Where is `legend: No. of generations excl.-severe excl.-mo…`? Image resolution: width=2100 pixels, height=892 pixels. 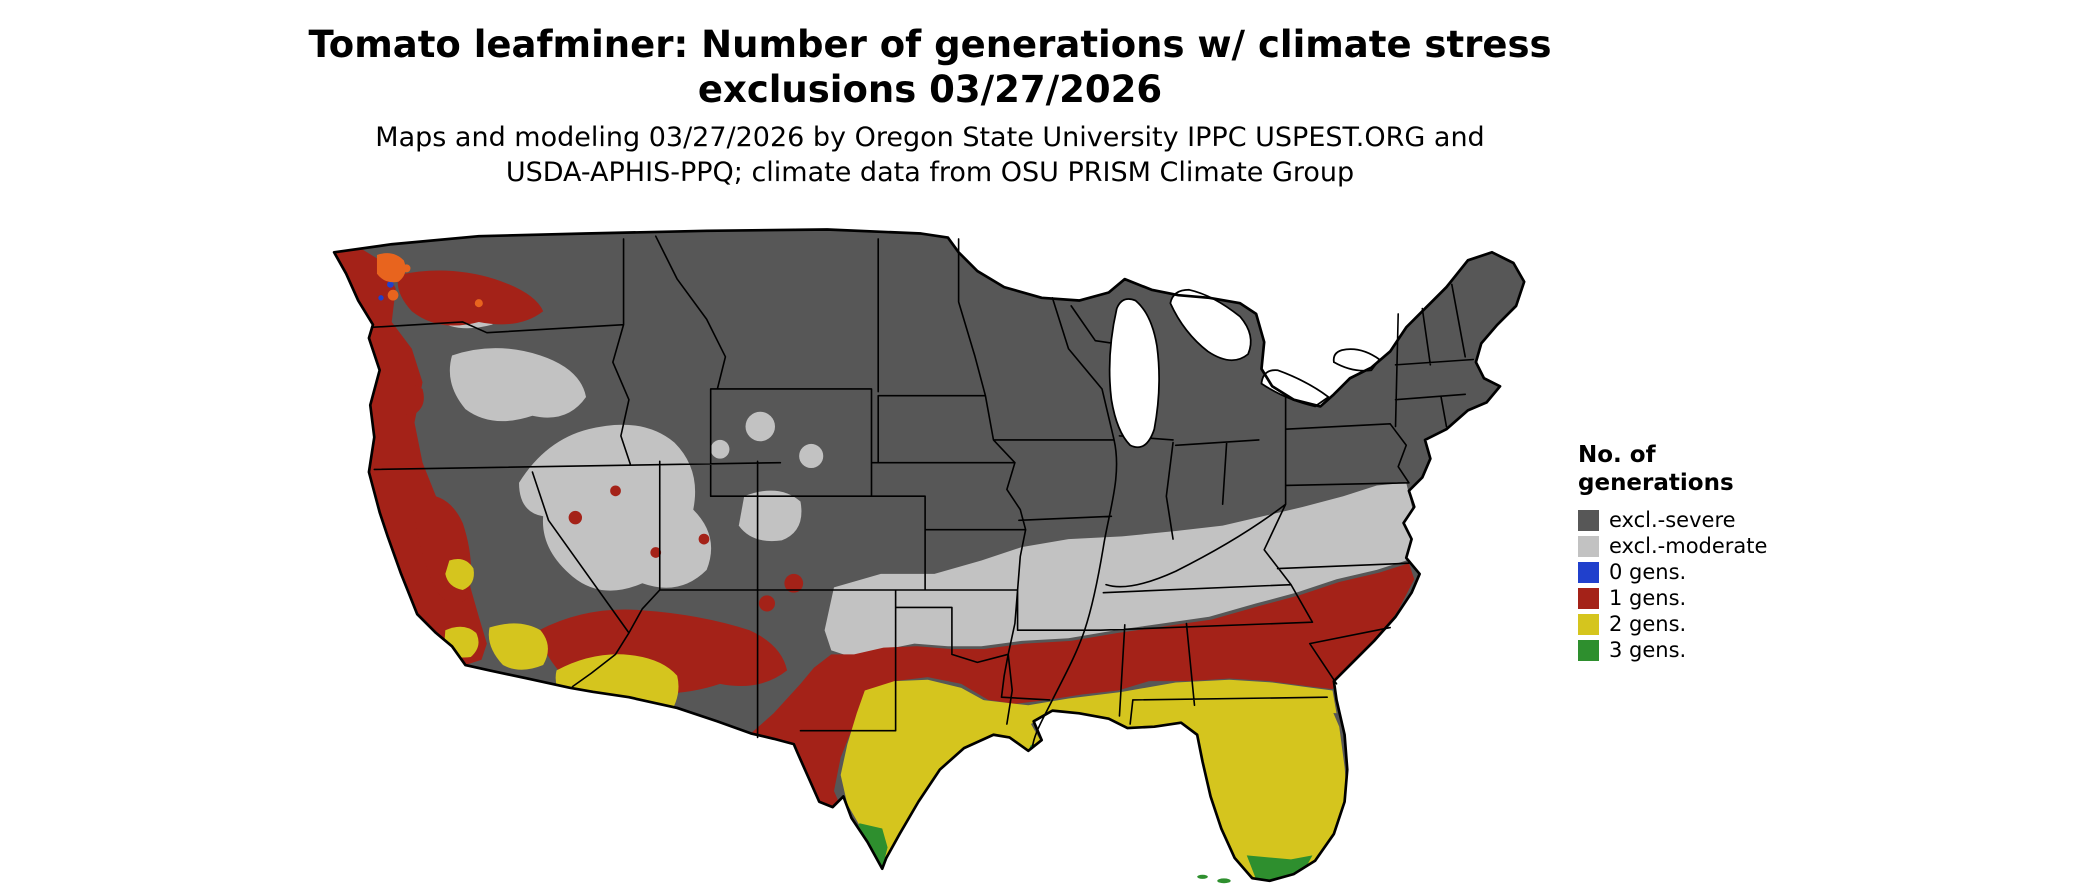 legend: No. of generations excl.-severe excl.-mo… is located at coordinates (1672, 554).